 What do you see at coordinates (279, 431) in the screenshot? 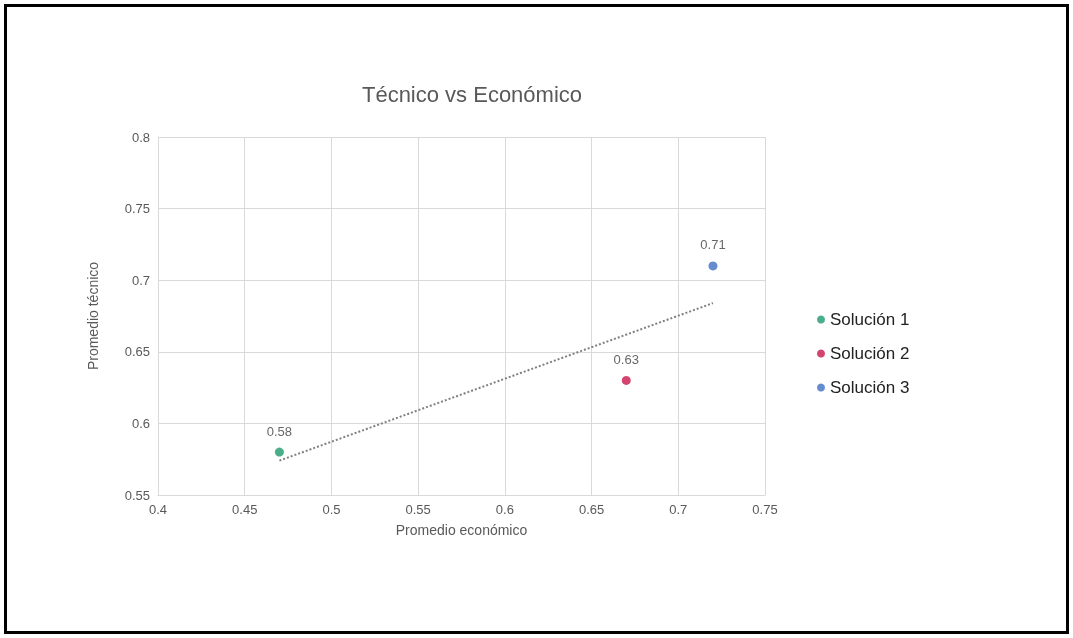
I see `data-label: 0.58` at bounding box center [279, 431].